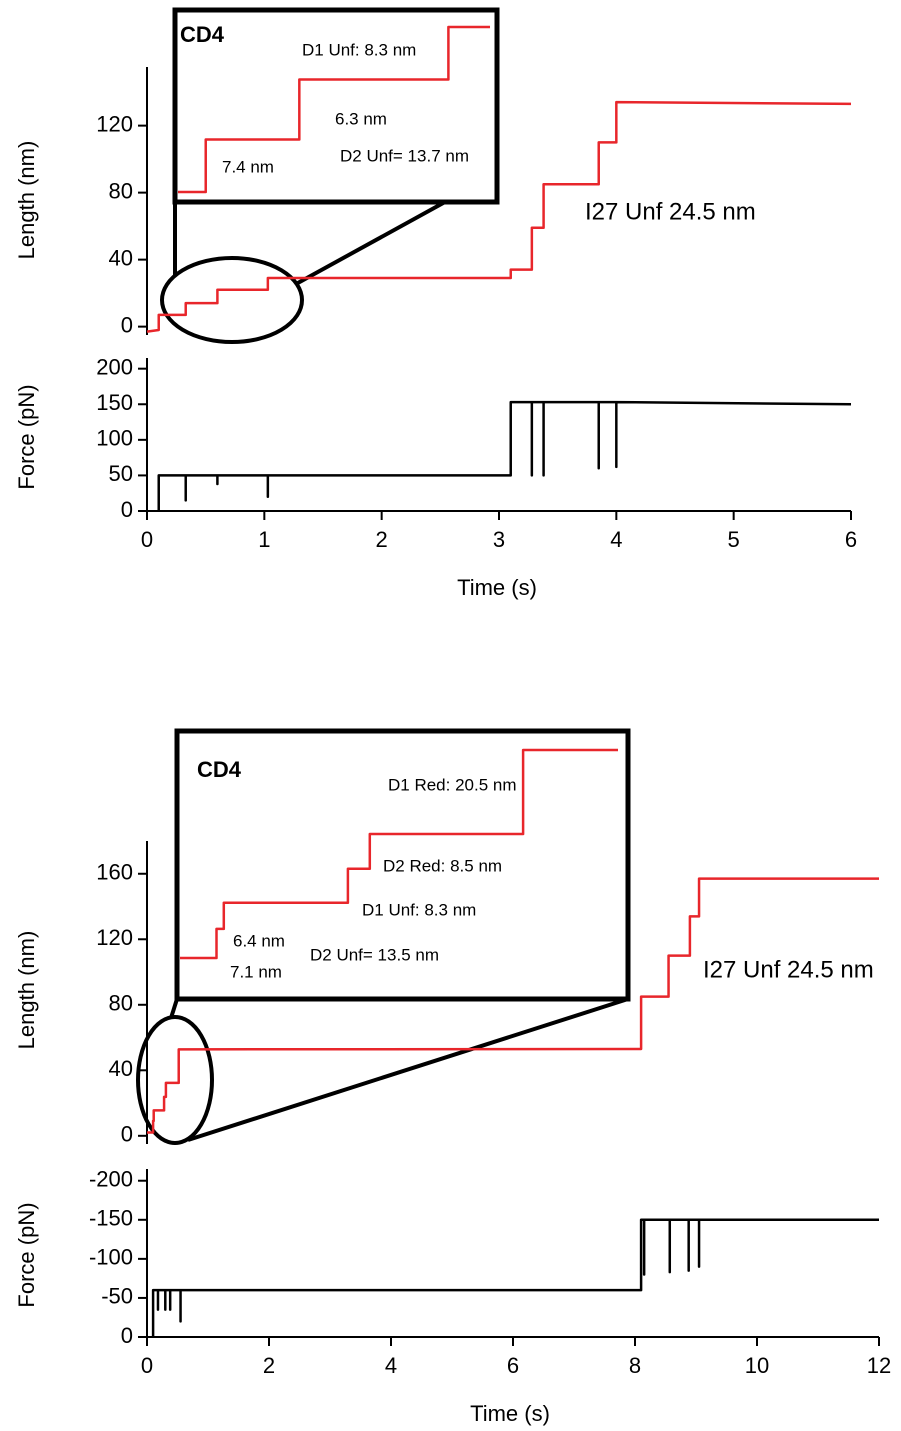 This screenshot has width=901, height=1431. I want to click on y-tick-label: -50, so click(117, 1296).